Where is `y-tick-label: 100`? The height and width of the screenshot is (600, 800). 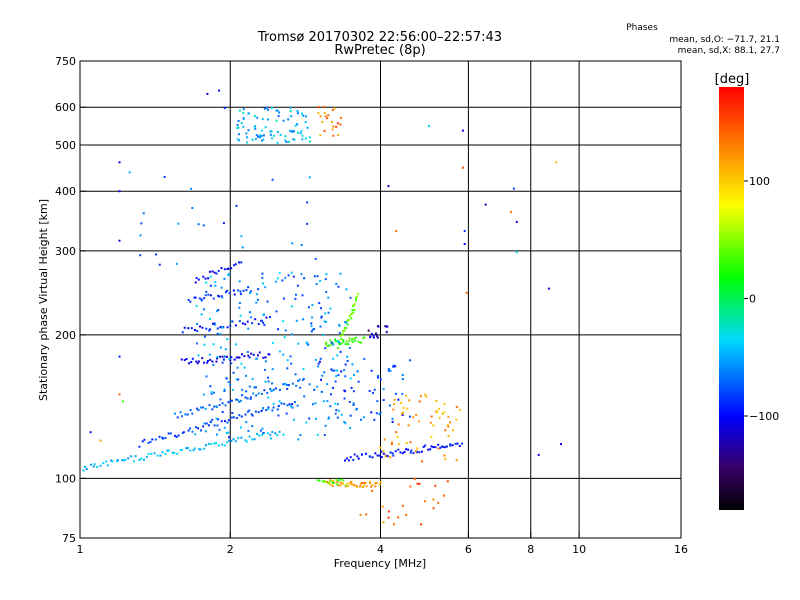 y-tick-label: 100 is located at coordinates (65, 478).